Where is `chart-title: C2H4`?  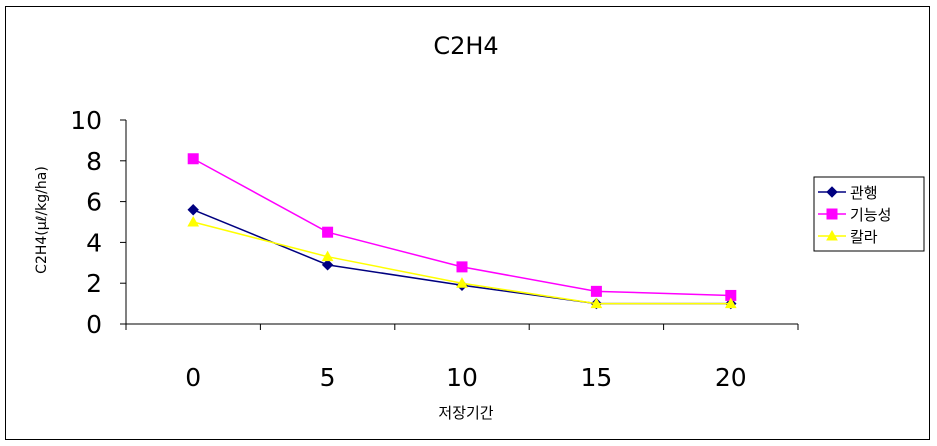
chart-title: C2H4 is located at coordinates (465, 46).